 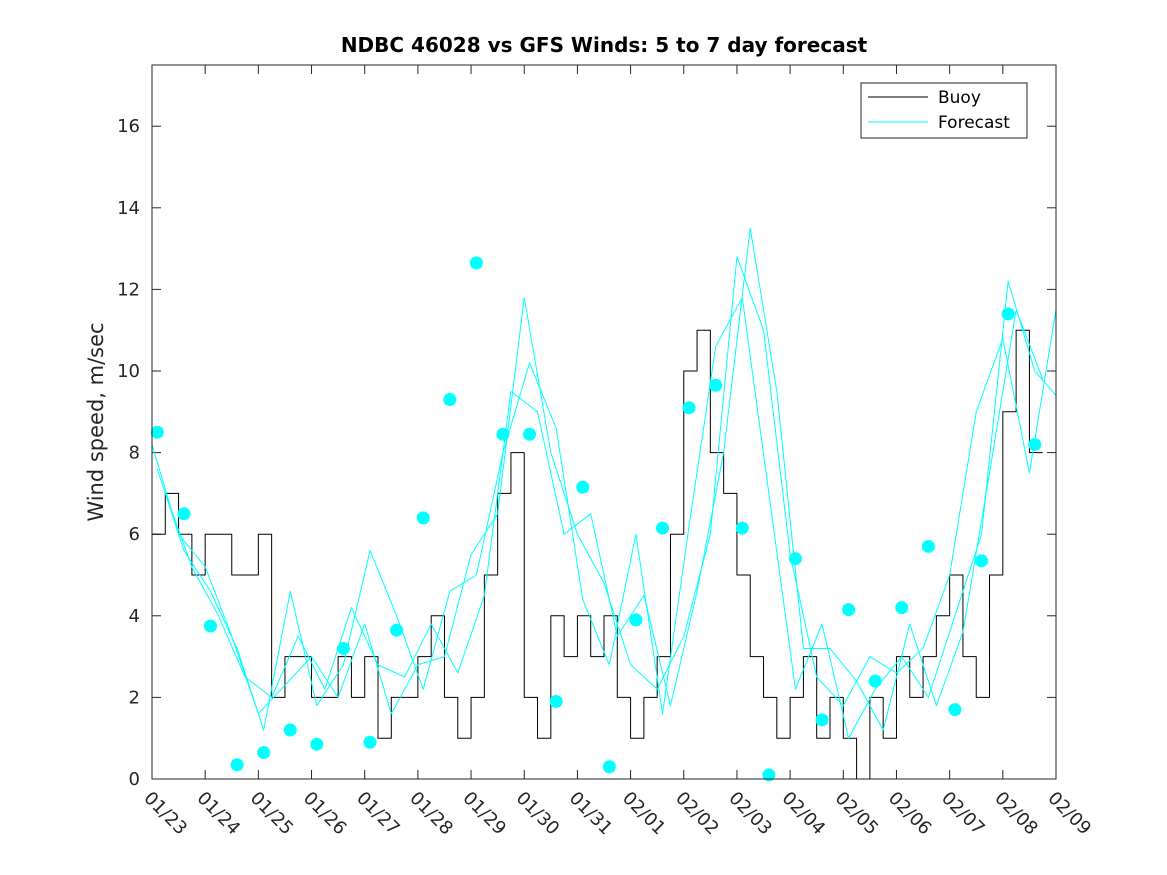 What do you see at coordinates (750, 814) in the screenshot?
I see `x-tick-label: 02/03` at bounding box center [750, 814].